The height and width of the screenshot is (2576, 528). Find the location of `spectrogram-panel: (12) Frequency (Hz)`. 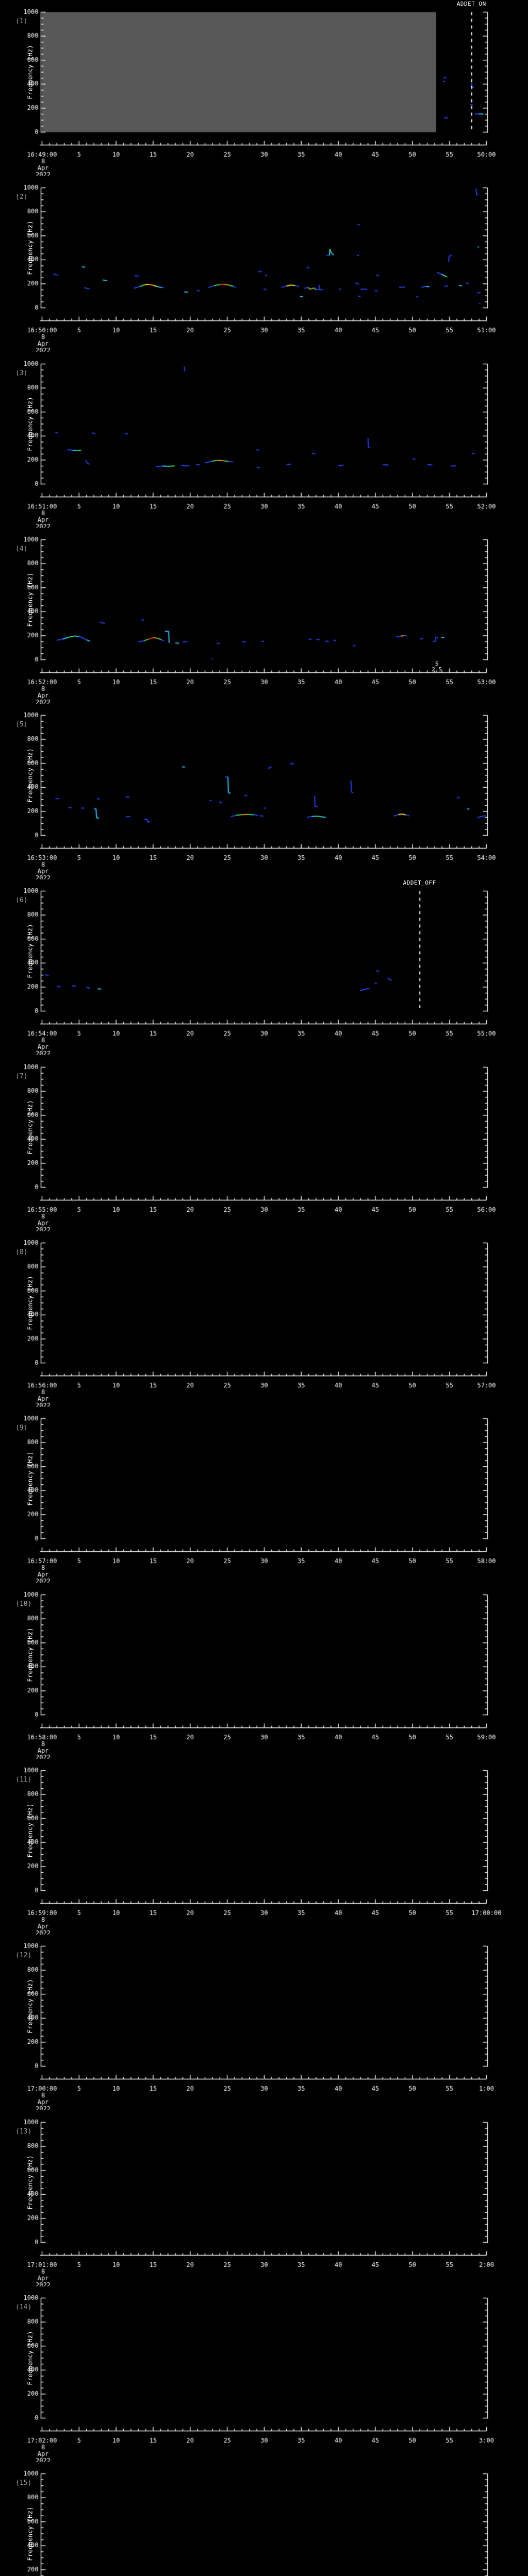

spectrogram-panel: (12) Frequency (Hz) is located at coordinates (264, 2022).